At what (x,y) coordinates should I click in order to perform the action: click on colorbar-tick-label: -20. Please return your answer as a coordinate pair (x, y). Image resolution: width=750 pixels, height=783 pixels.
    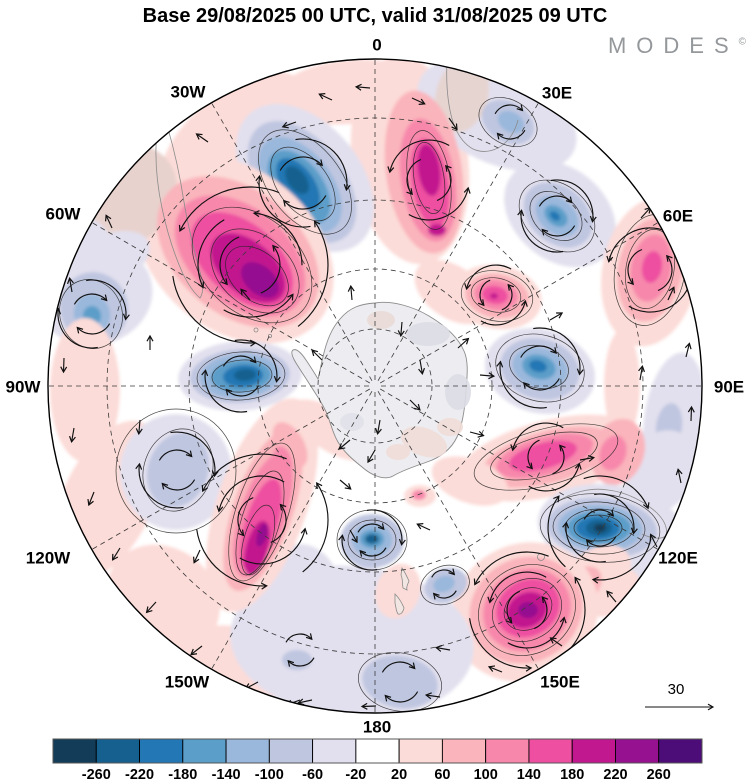
    Looking at the image, I should click on (355, 775).